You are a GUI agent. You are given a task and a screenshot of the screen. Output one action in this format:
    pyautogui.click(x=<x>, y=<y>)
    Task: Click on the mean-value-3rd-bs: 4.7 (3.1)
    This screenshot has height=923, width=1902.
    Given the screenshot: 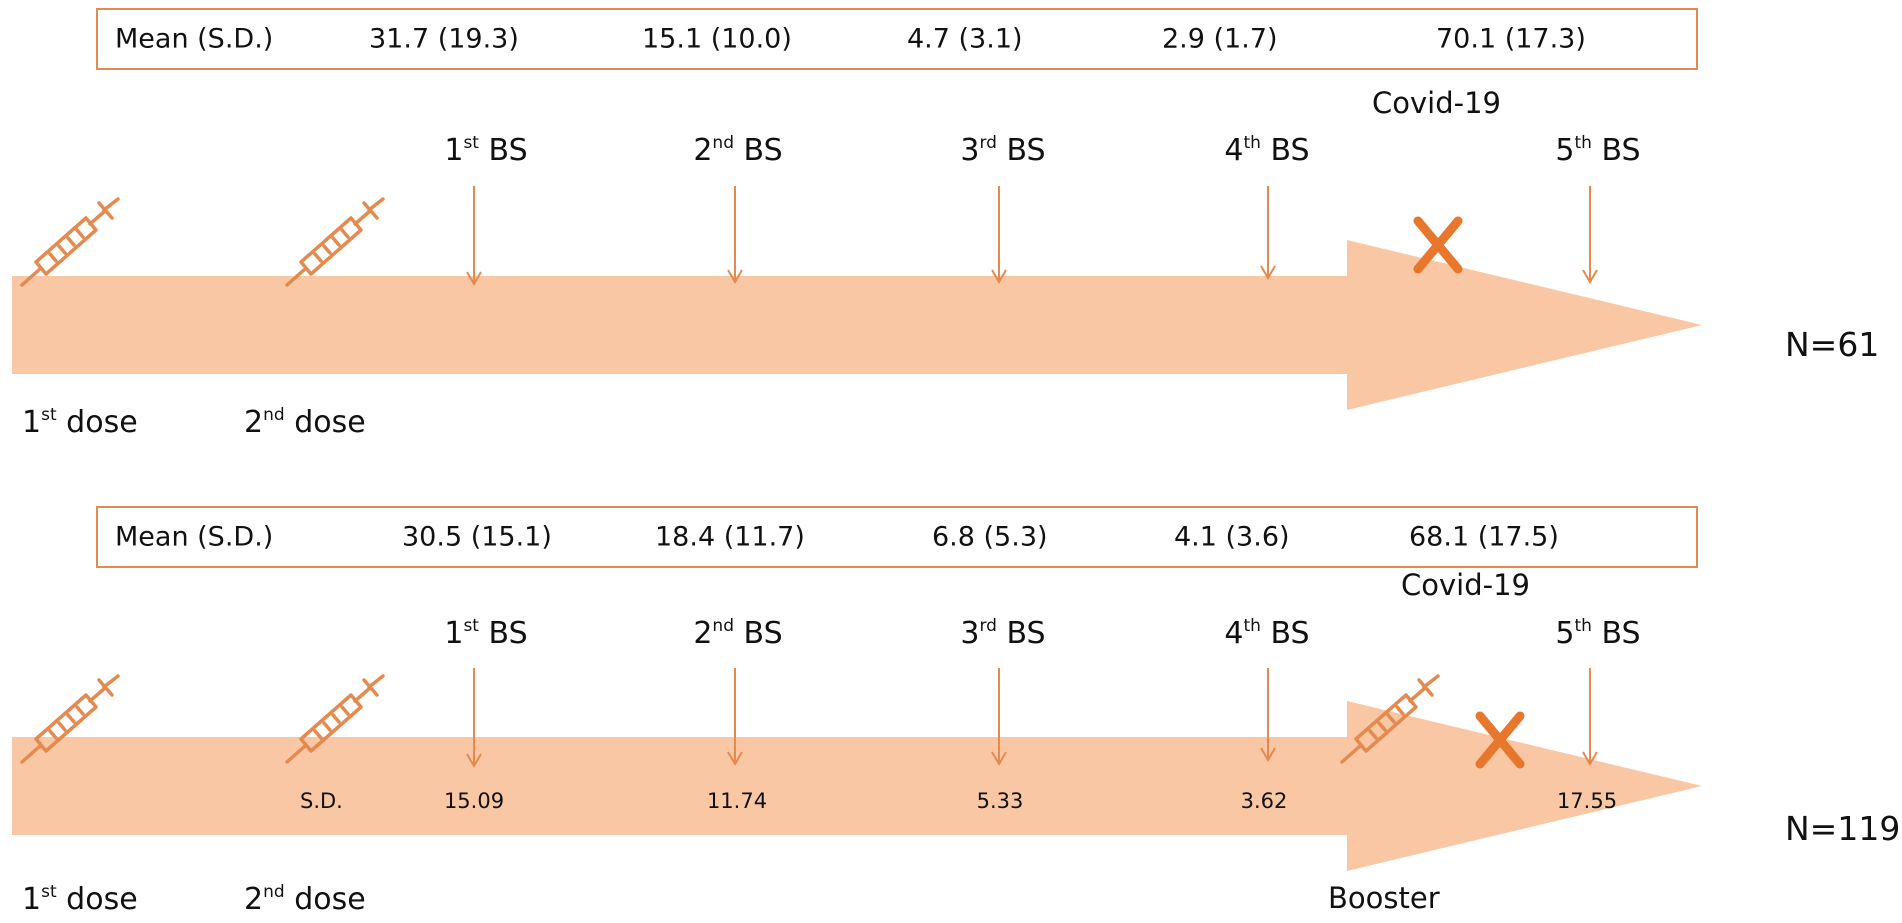 What is the action you would take?
    pyautogui.click(x=965, y=39)
    